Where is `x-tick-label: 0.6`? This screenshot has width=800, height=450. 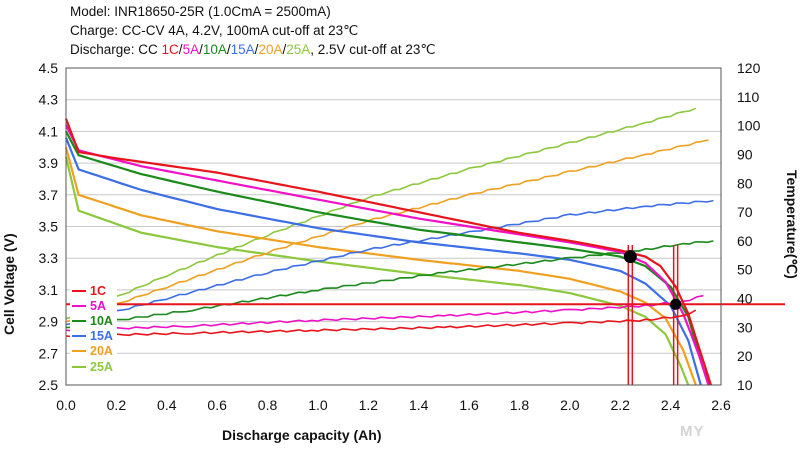 x-tick-label: 0.6 is located at coordinates (217, 405).